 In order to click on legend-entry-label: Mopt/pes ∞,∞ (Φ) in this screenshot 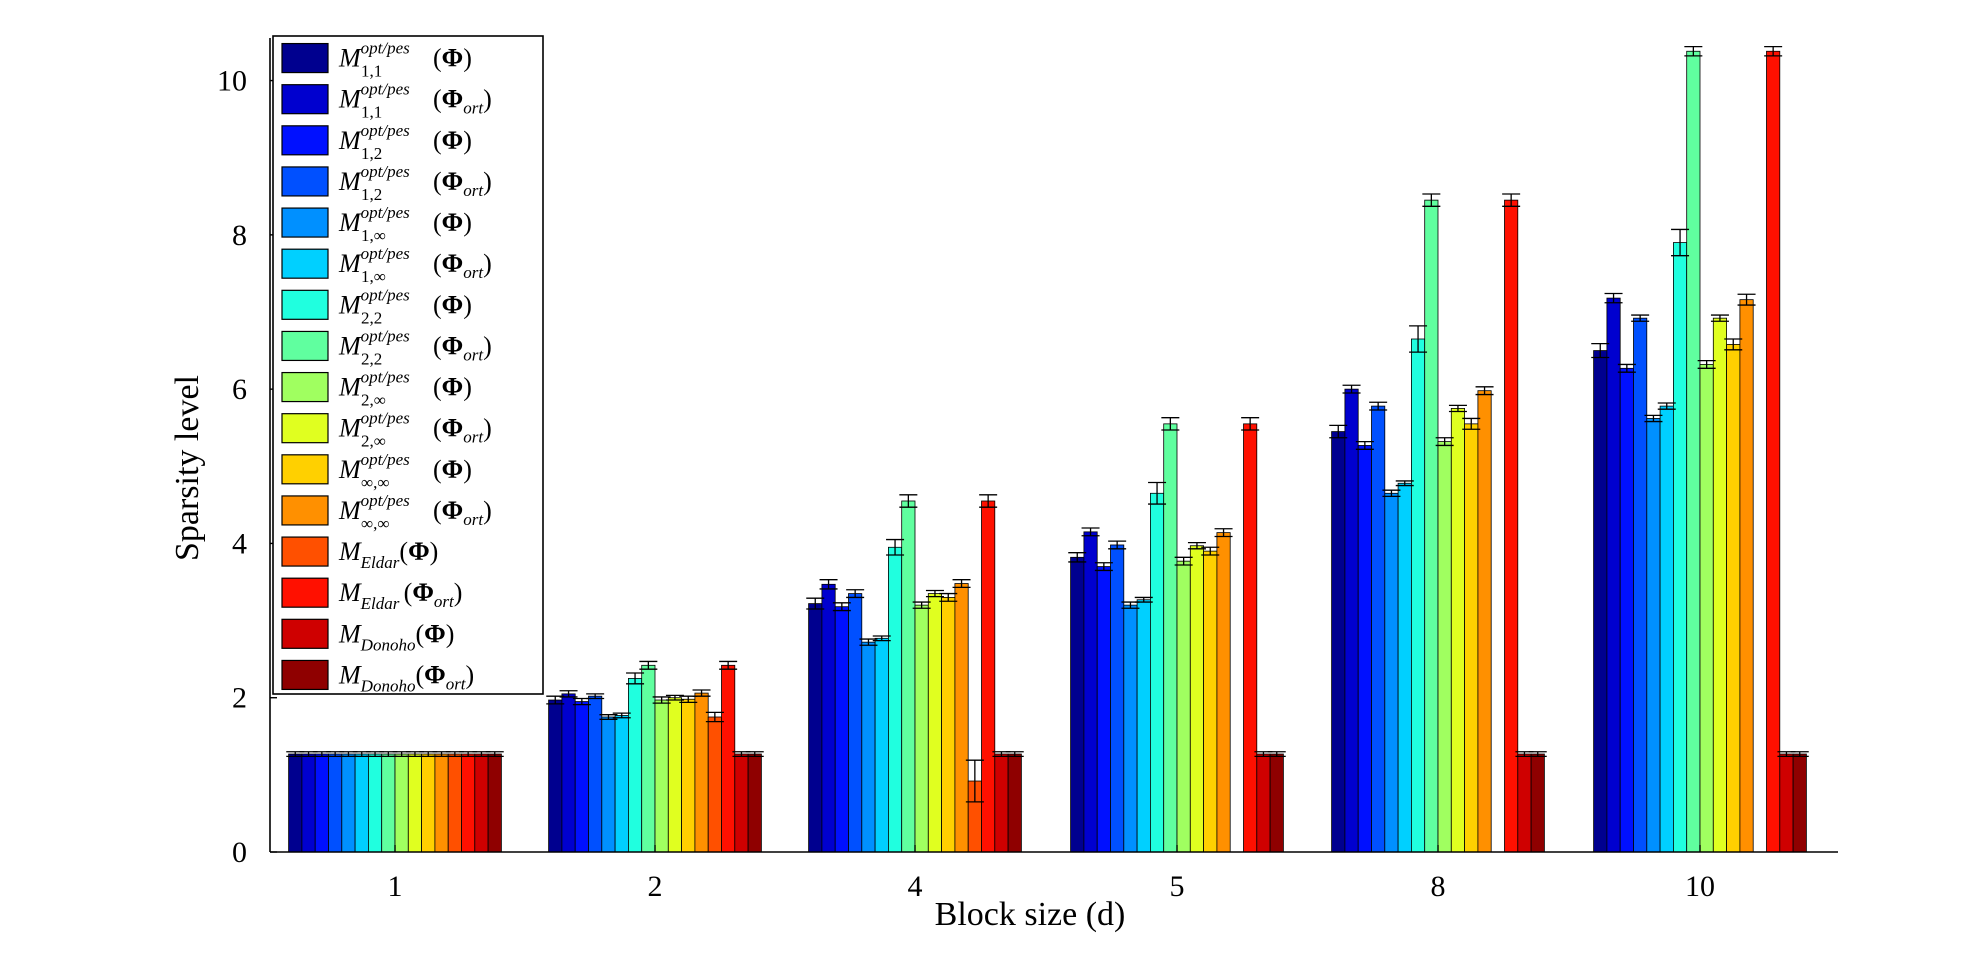, I will do `click(405, 471)`.